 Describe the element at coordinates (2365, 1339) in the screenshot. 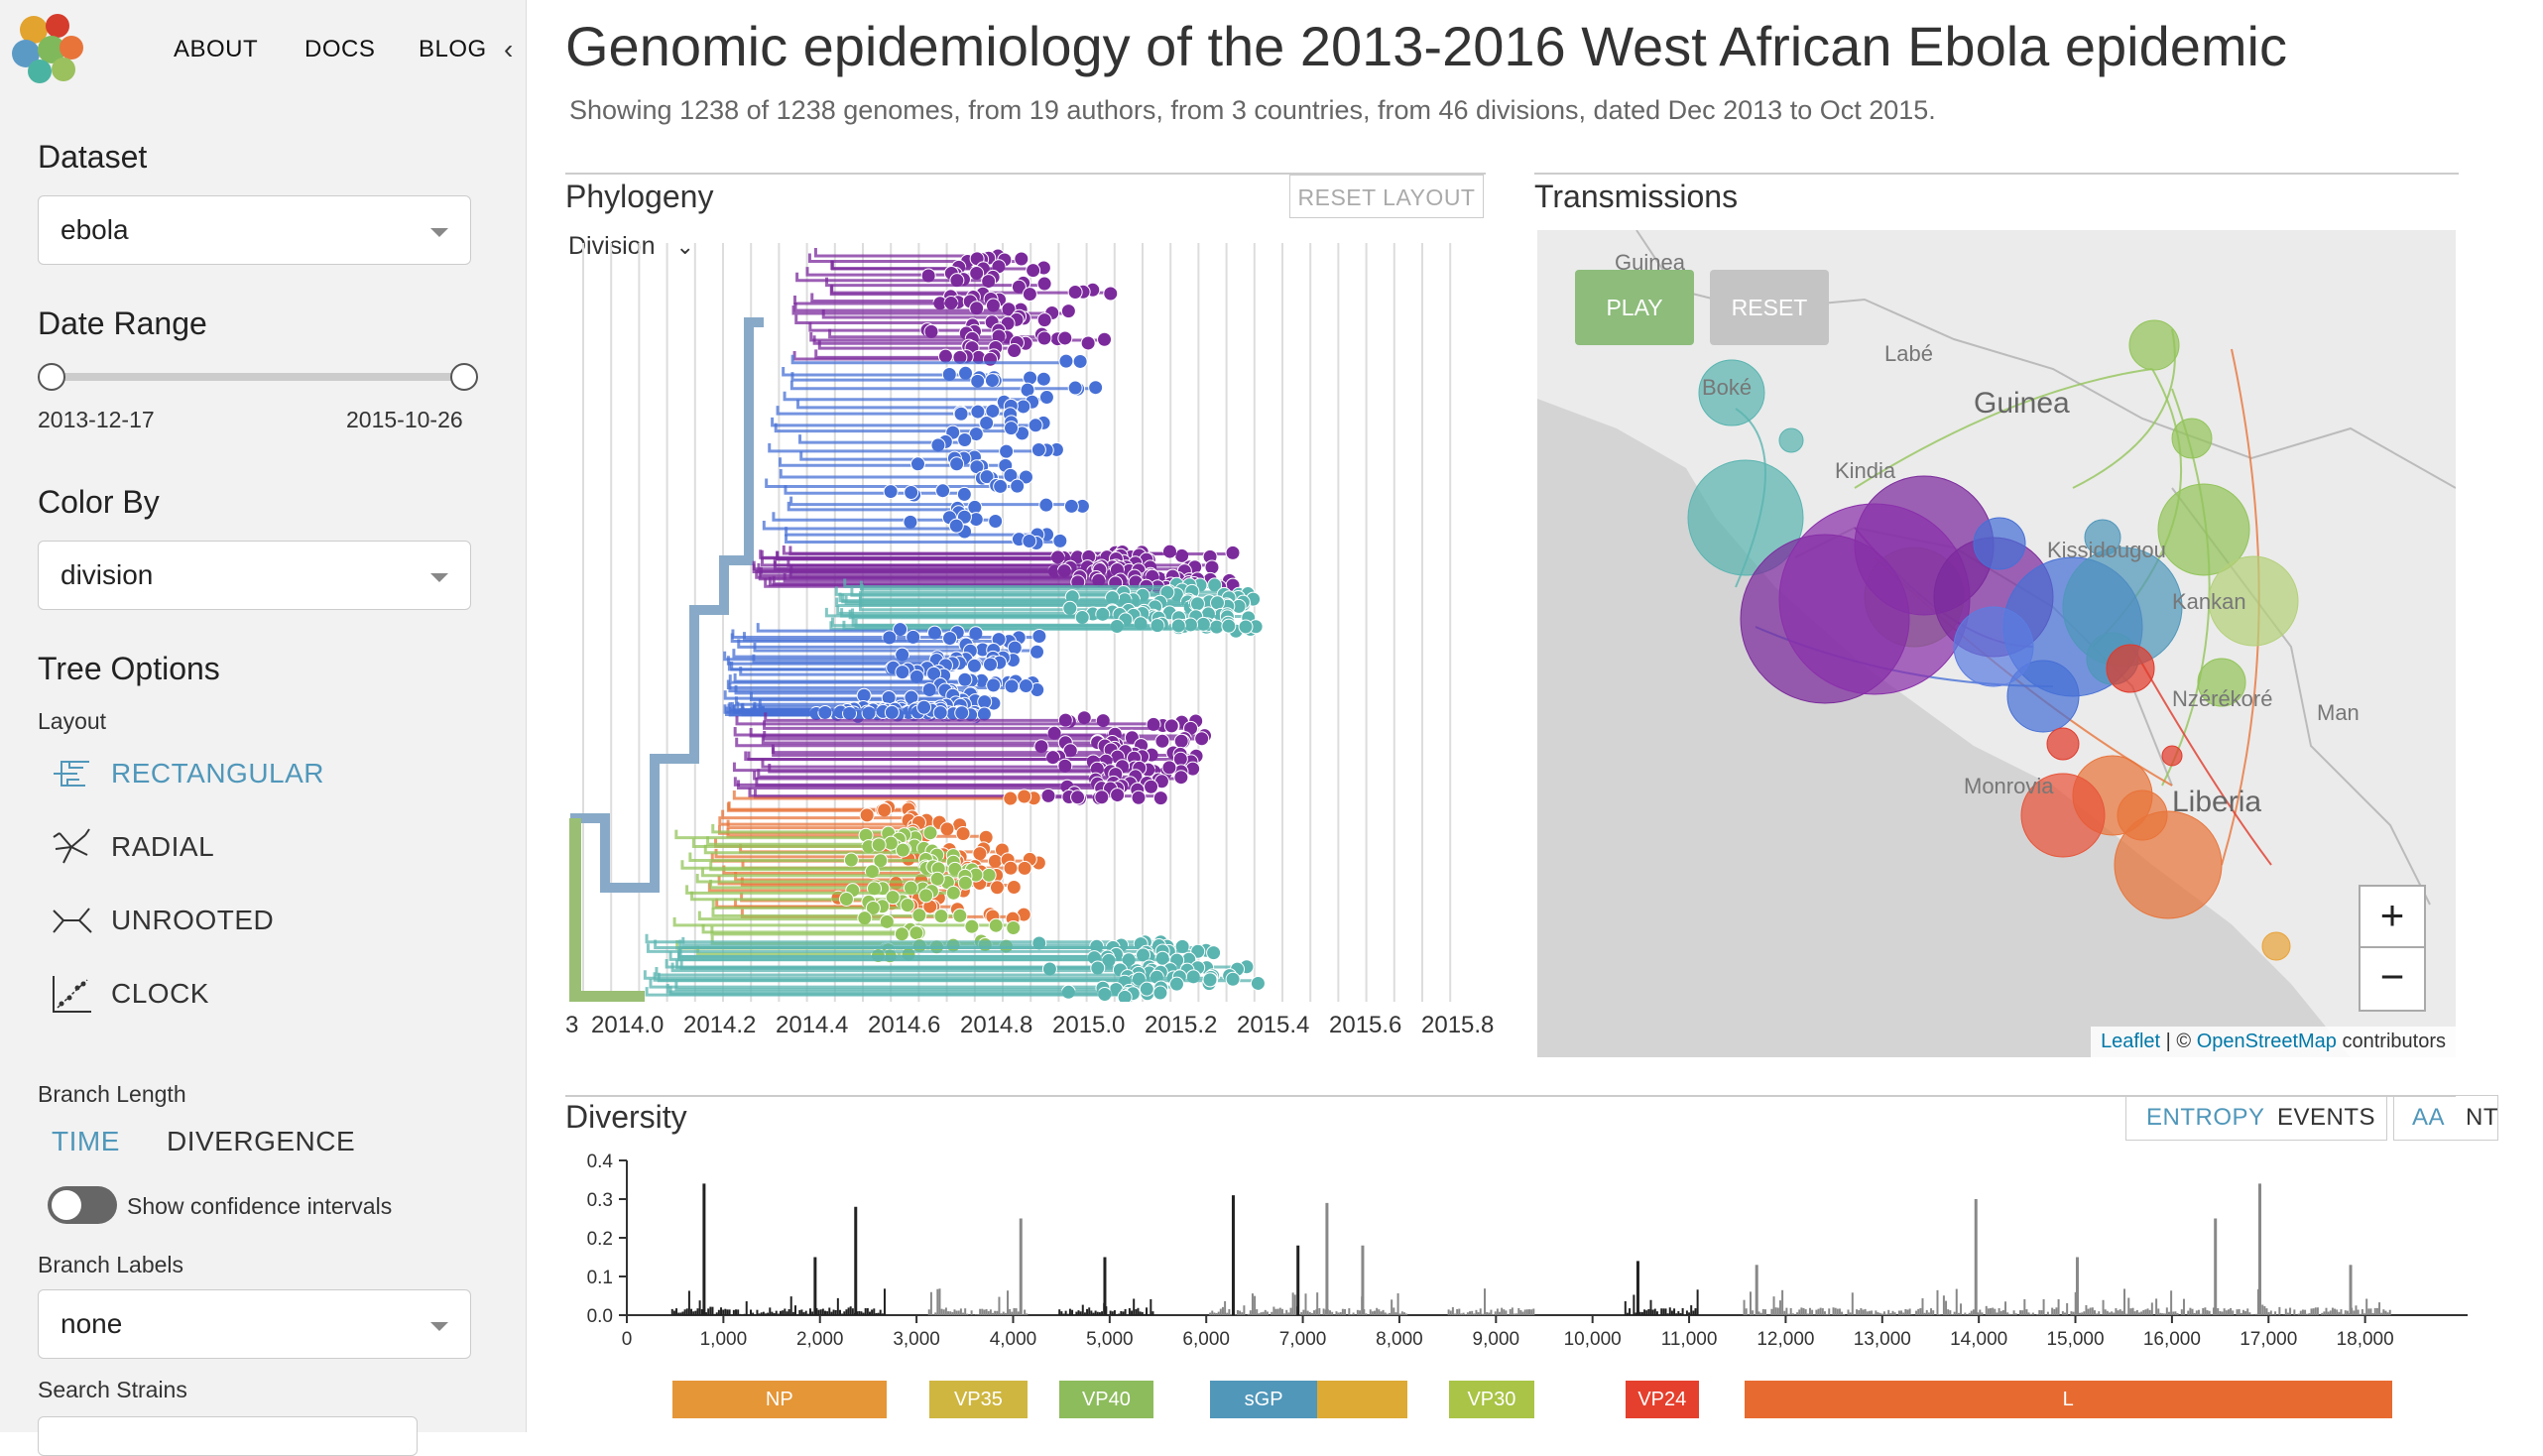

I see `x-tick-label: 18,000` at that location.